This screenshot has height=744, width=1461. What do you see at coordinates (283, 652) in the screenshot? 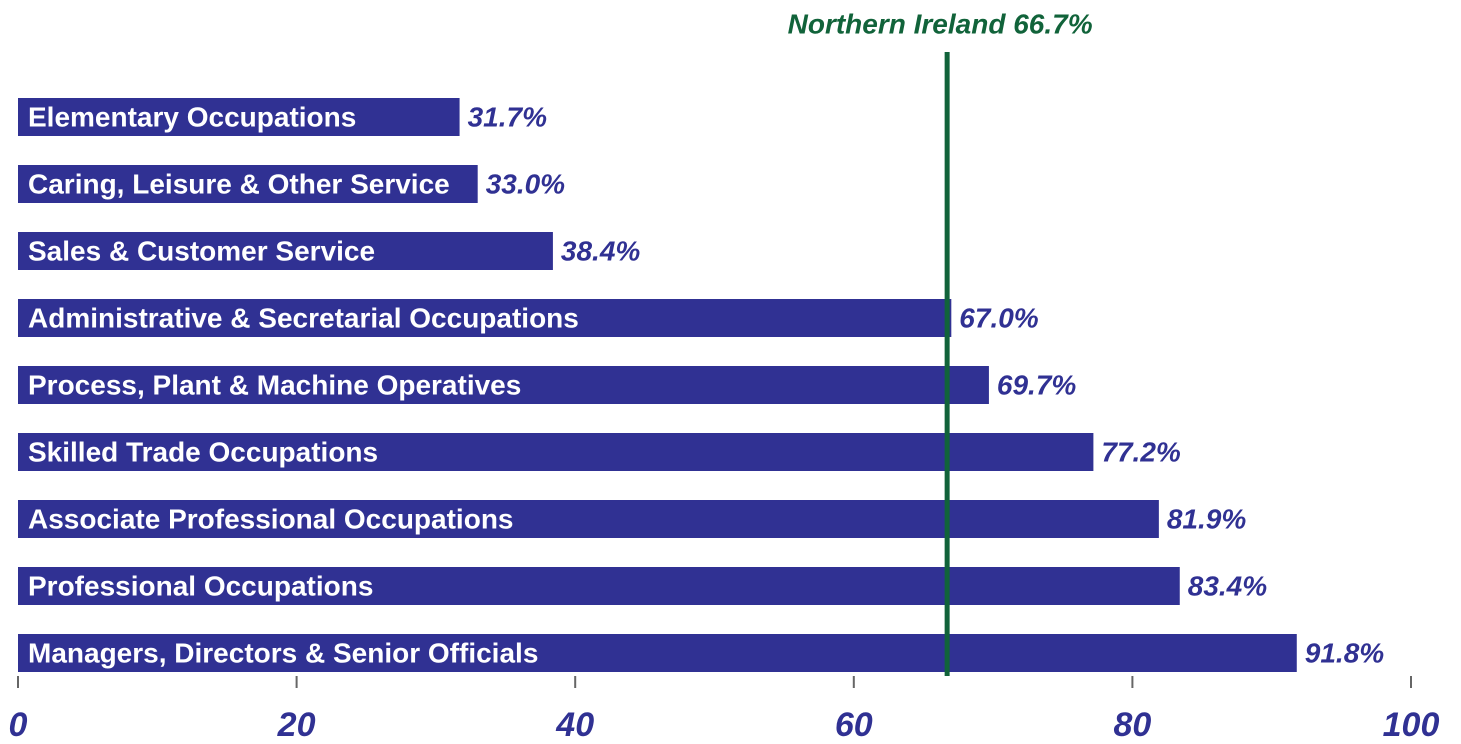
I see `category-label: Managers, Directors & Senior Officials` at bounding box center [283, 652].